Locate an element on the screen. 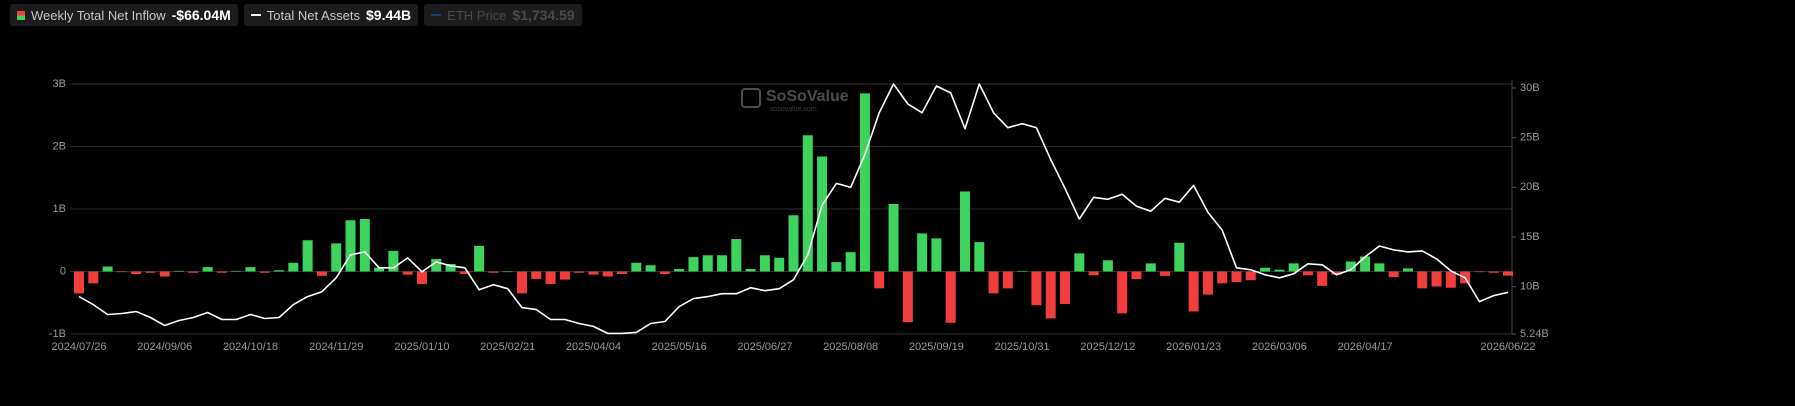 This screenshot has width=1795, height=406. x-tick-label: 2025/12/12 is located at coordinates (1107, 347).